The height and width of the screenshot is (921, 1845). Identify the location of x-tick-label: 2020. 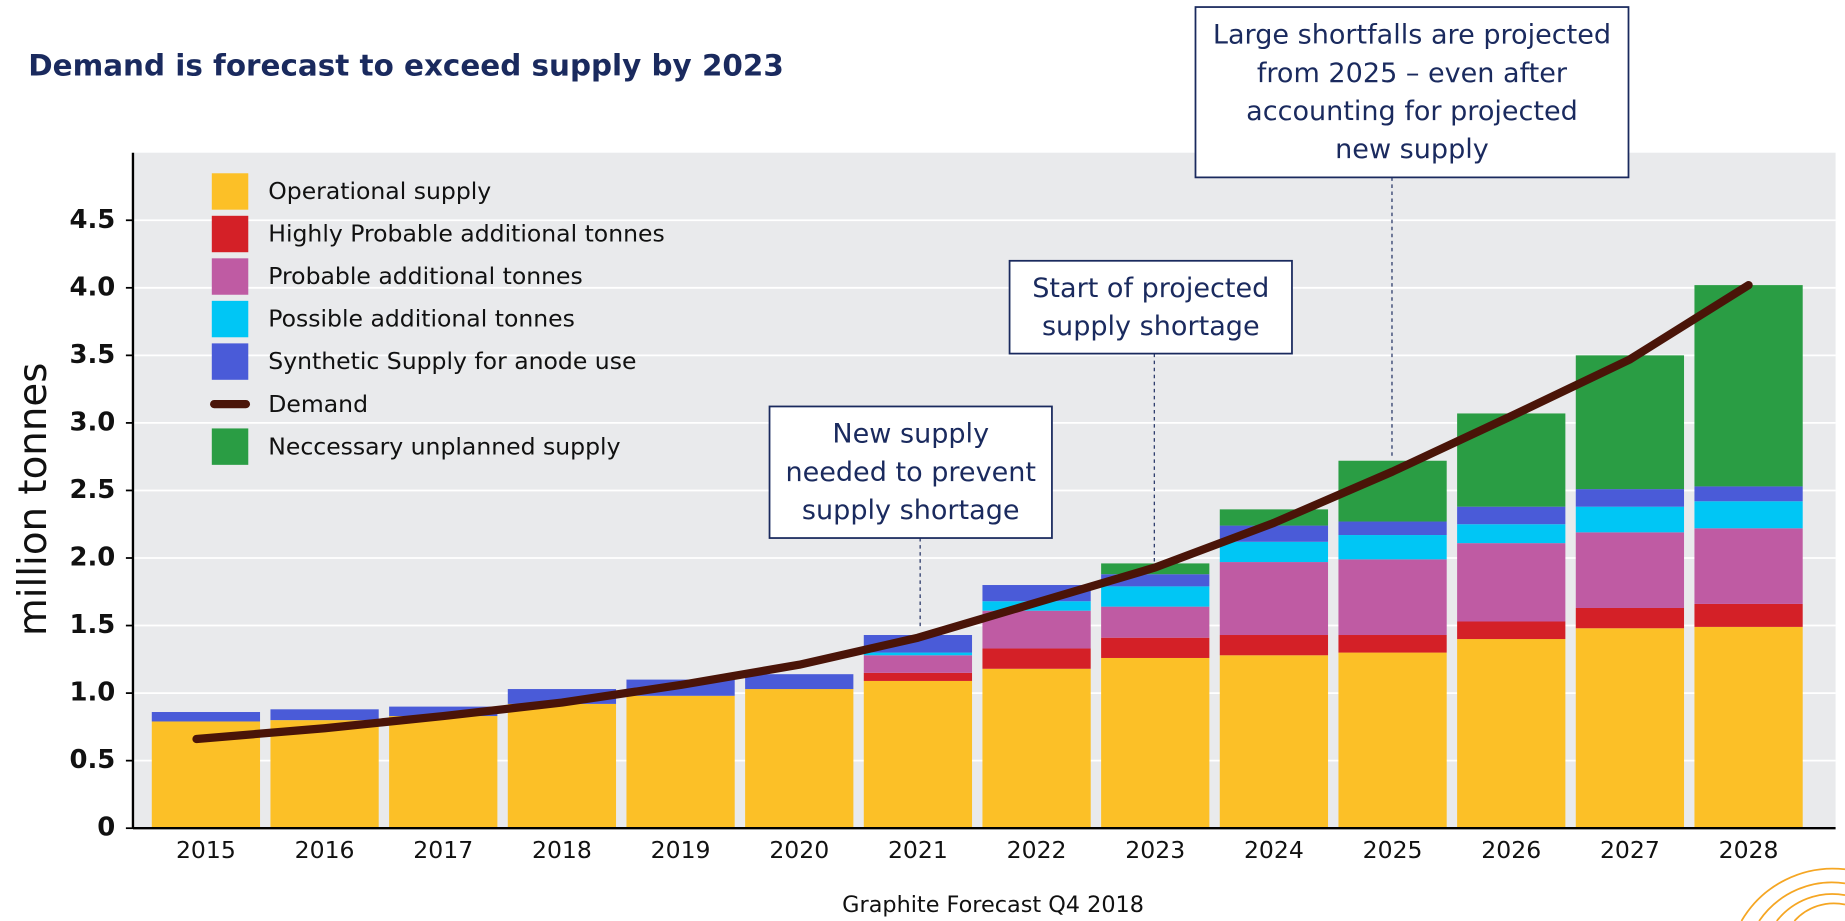
(799, 850).